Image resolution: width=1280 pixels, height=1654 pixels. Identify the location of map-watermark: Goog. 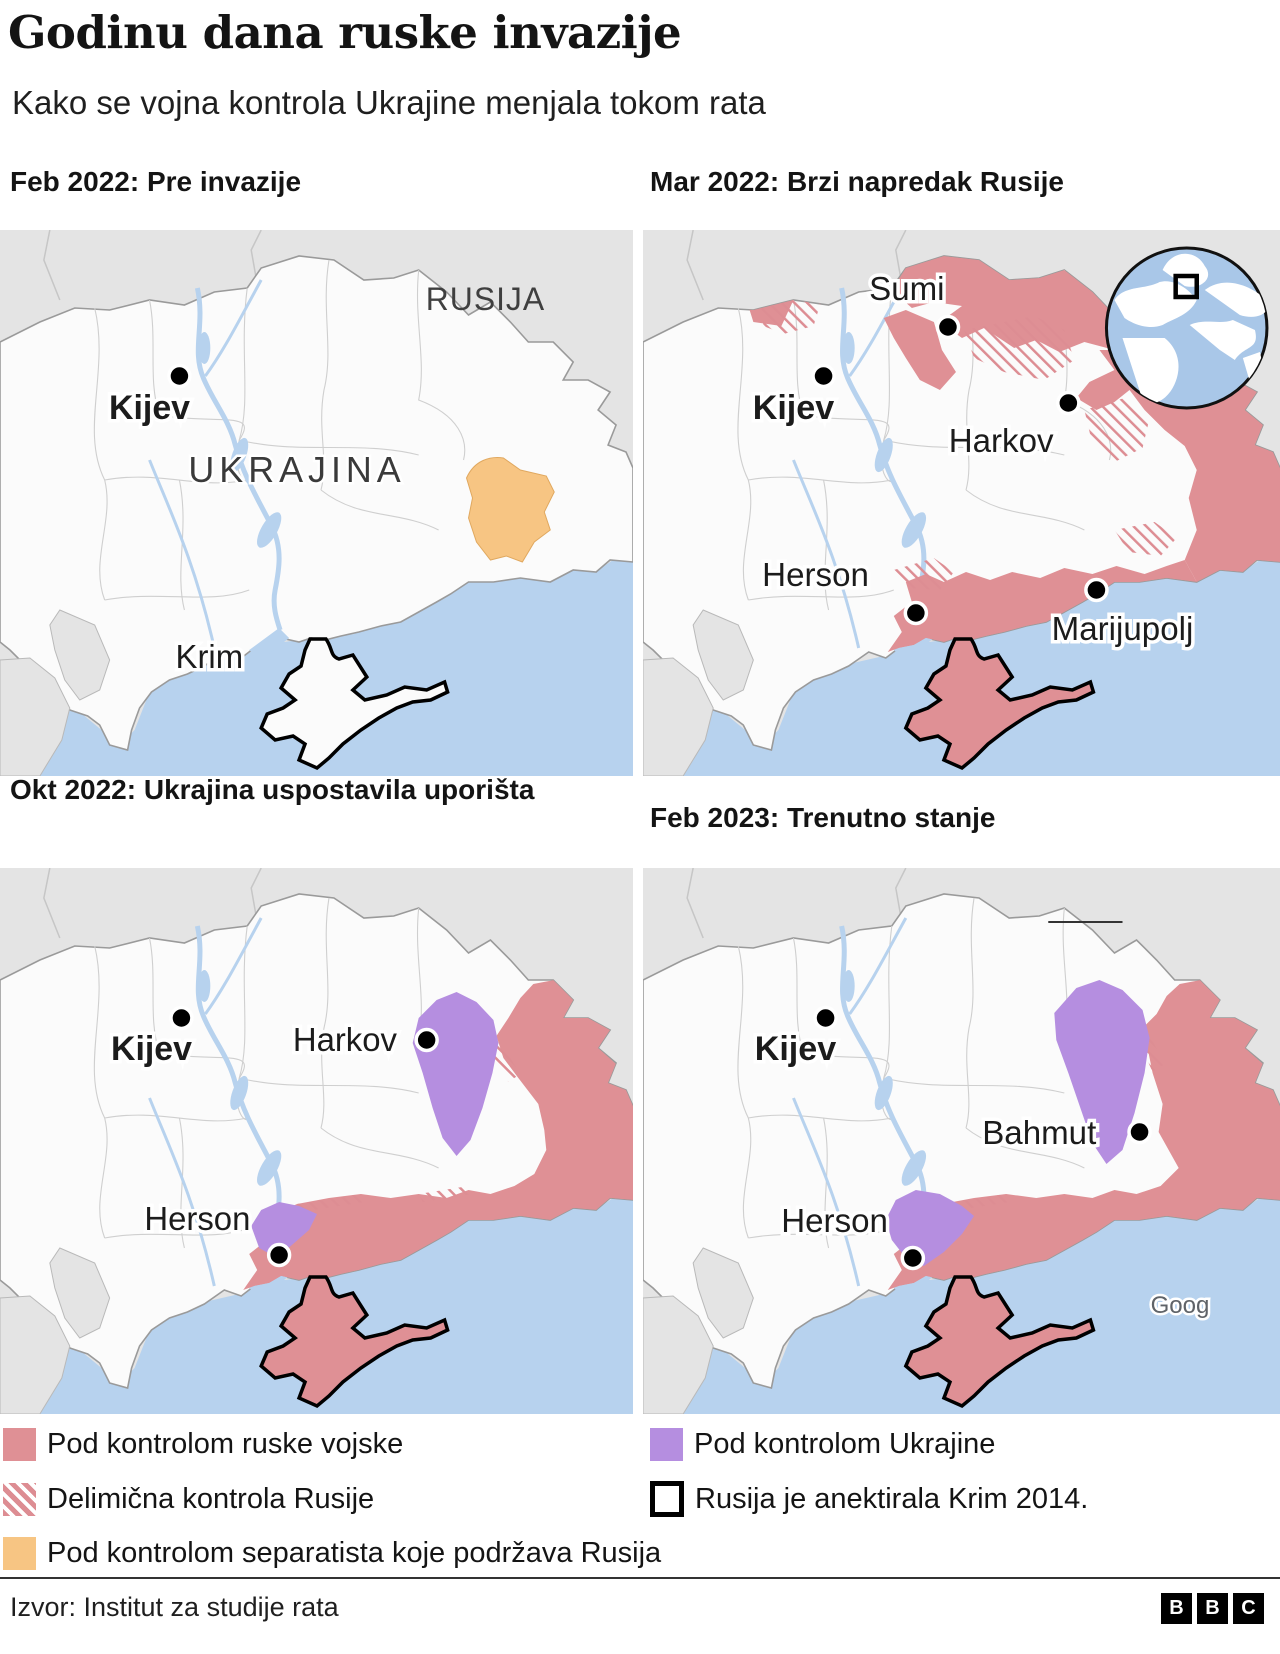
(1180, 1305).